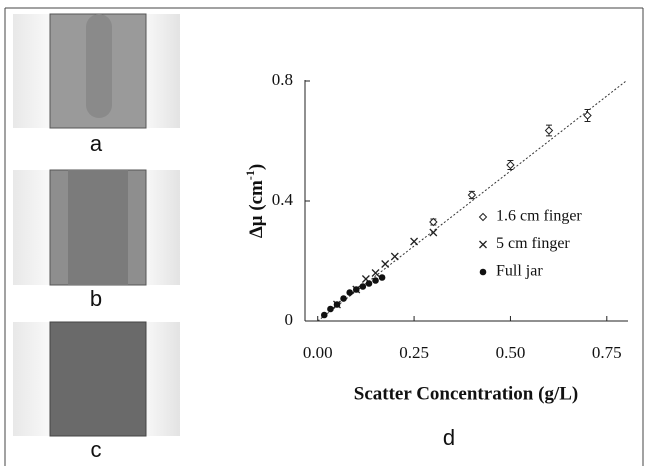 This screenshot has height=466, width=646. I want to click on panel-label: a, so click(96, 143).